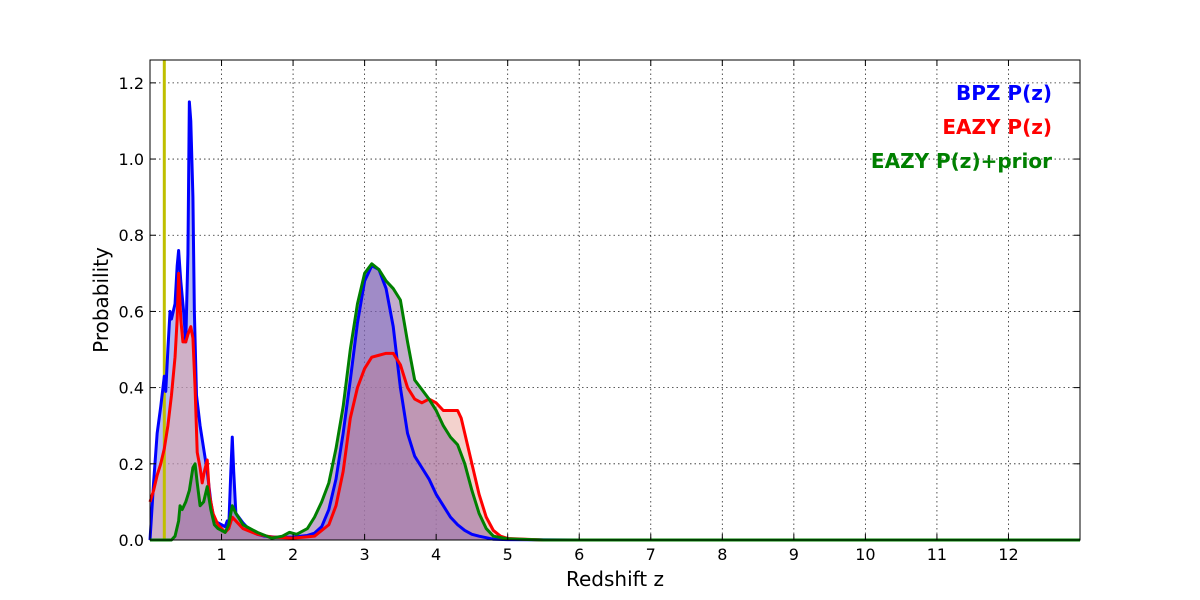 Image resolution: width=1200 pixels, height=600 pixels. What do you see at coordinates (131, 464) in the screenshot?
I see `y-tick-label: 0.2` at bounding box center [131, 464].